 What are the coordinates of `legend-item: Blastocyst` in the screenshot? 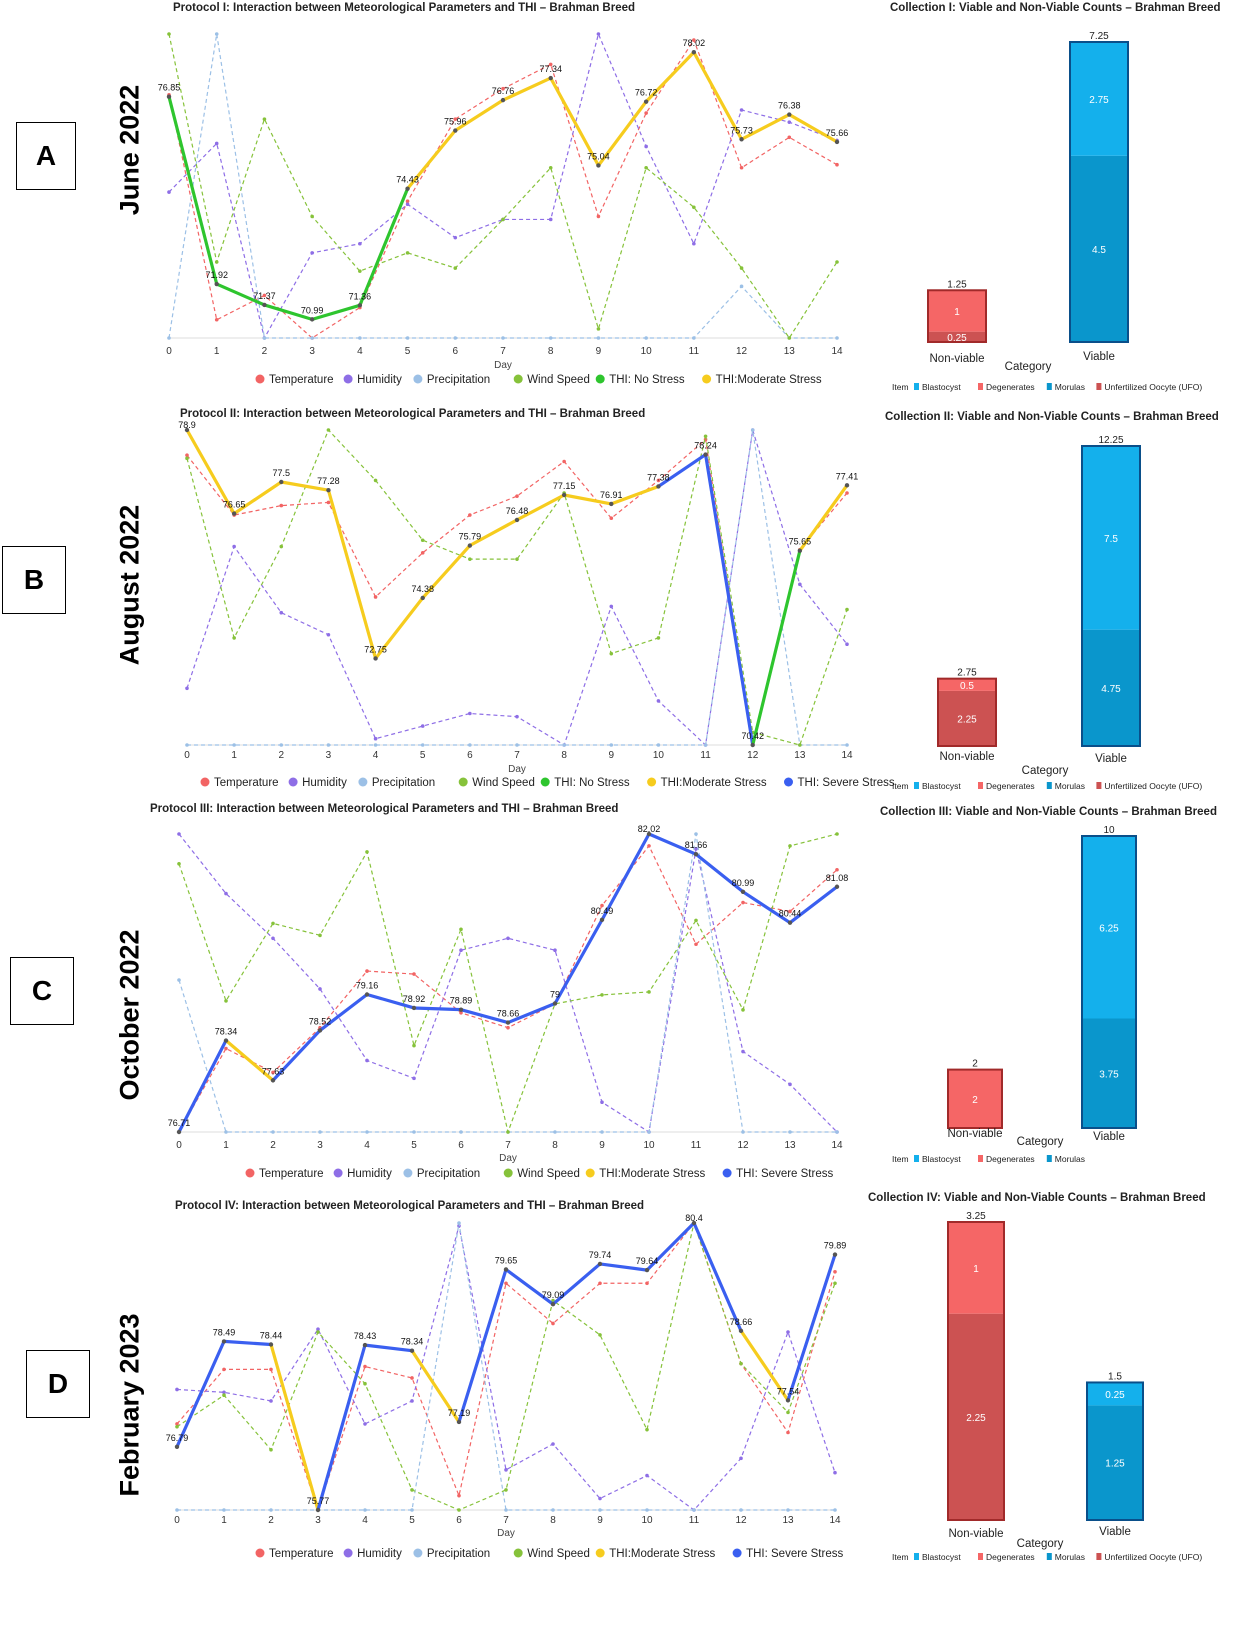 It's located at (941, 387).